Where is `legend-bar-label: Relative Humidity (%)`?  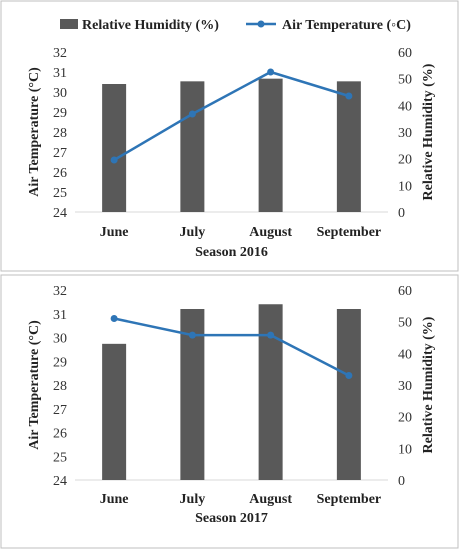
legend-bar-label: Relative Humidity (%) is located at coordinates (150, 25).